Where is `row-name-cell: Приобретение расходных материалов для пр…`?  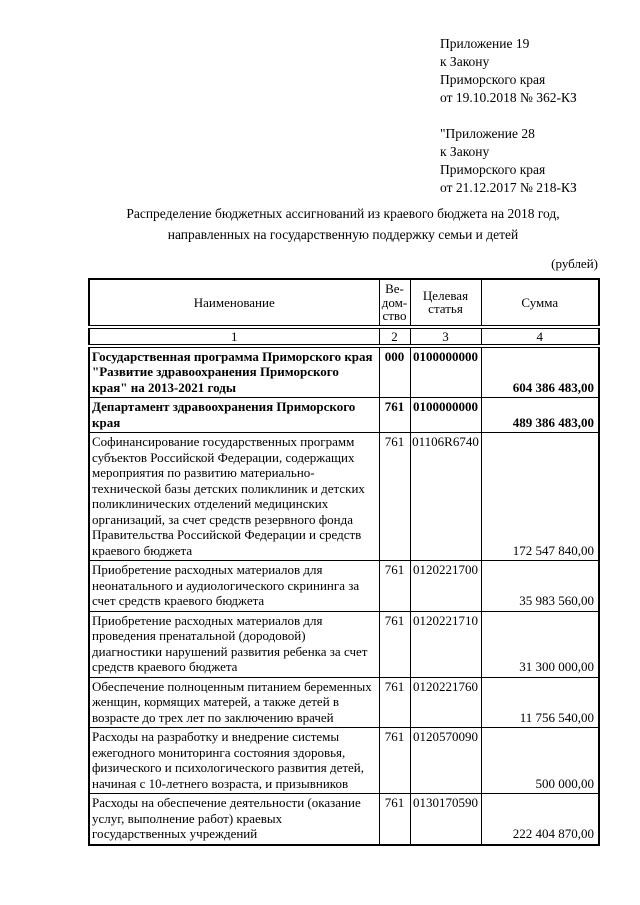
row-name-cell: Приобретение расходных материалов для пр… is located at coordinates (234, 644).